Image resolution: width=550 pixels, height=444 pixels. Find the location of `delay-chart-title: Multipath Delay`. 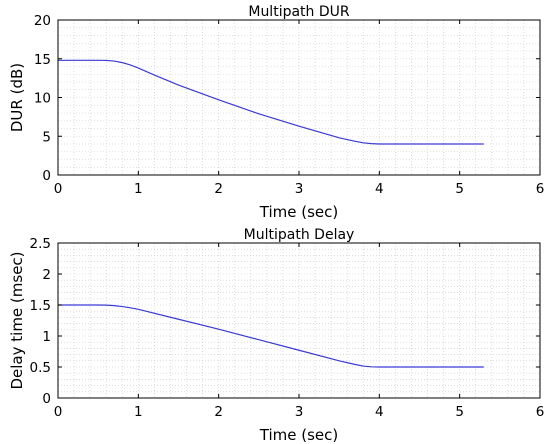

delay-chart-title: Multipath Delay is located at coordinates (299, 235).